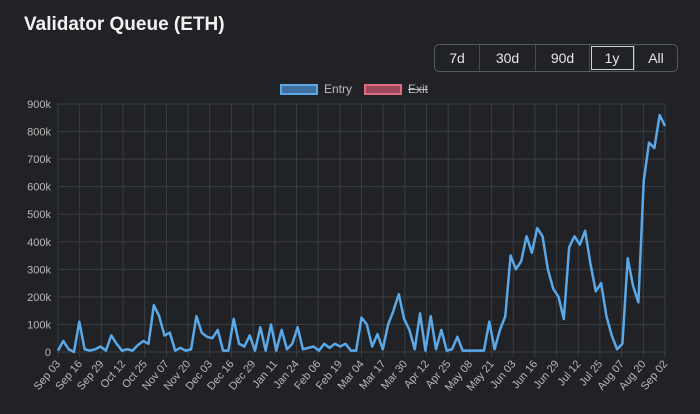 This screenshot has height=414, width=700. What do you see at coordinates (612, 58) in the screenshot?
I see `range-1y-button: 1y` at bounding box center [612, 58].